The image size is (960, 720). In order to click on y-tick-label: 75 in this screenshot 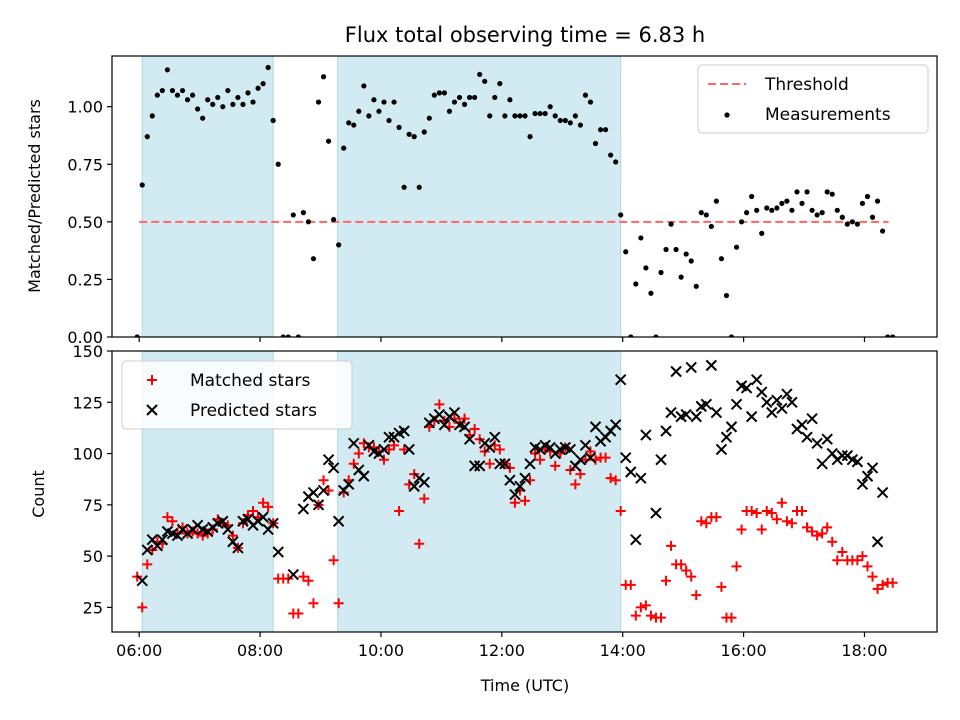, I will do `click(93, 505)`.